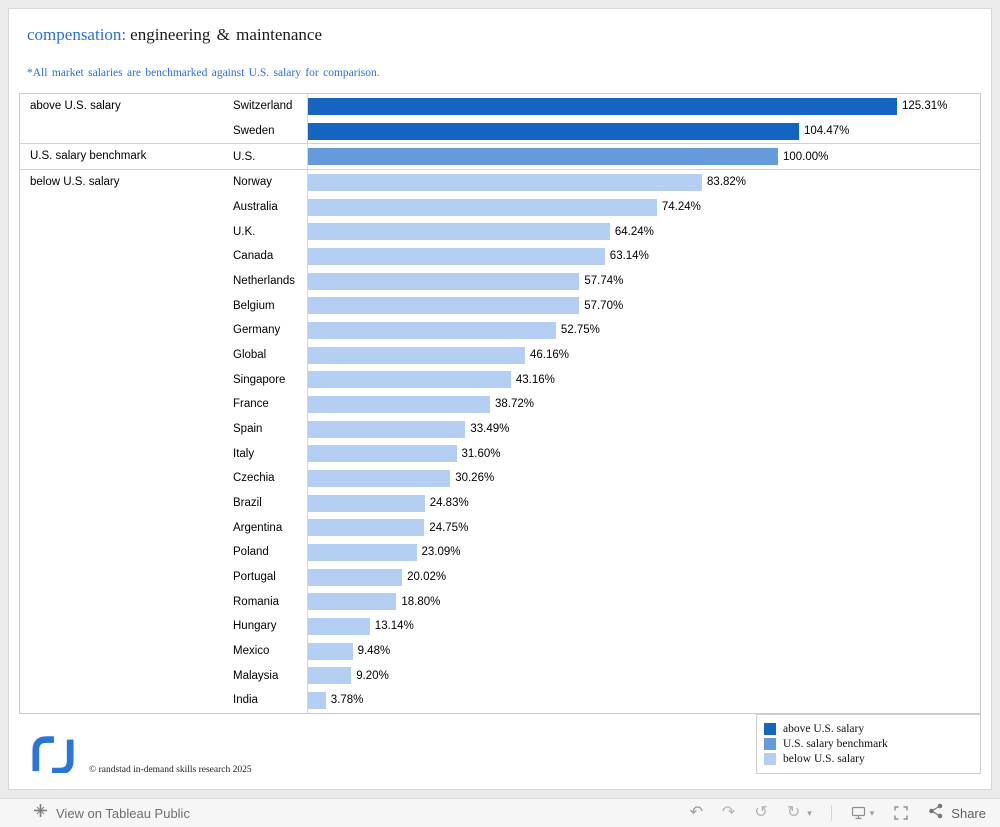 The width and height of the screenshot is (1000, 827). What do you see at coordinates (643, 454) in the screenshot?
I see `bar-area: 31.60%` at bounding box center [643, 454].